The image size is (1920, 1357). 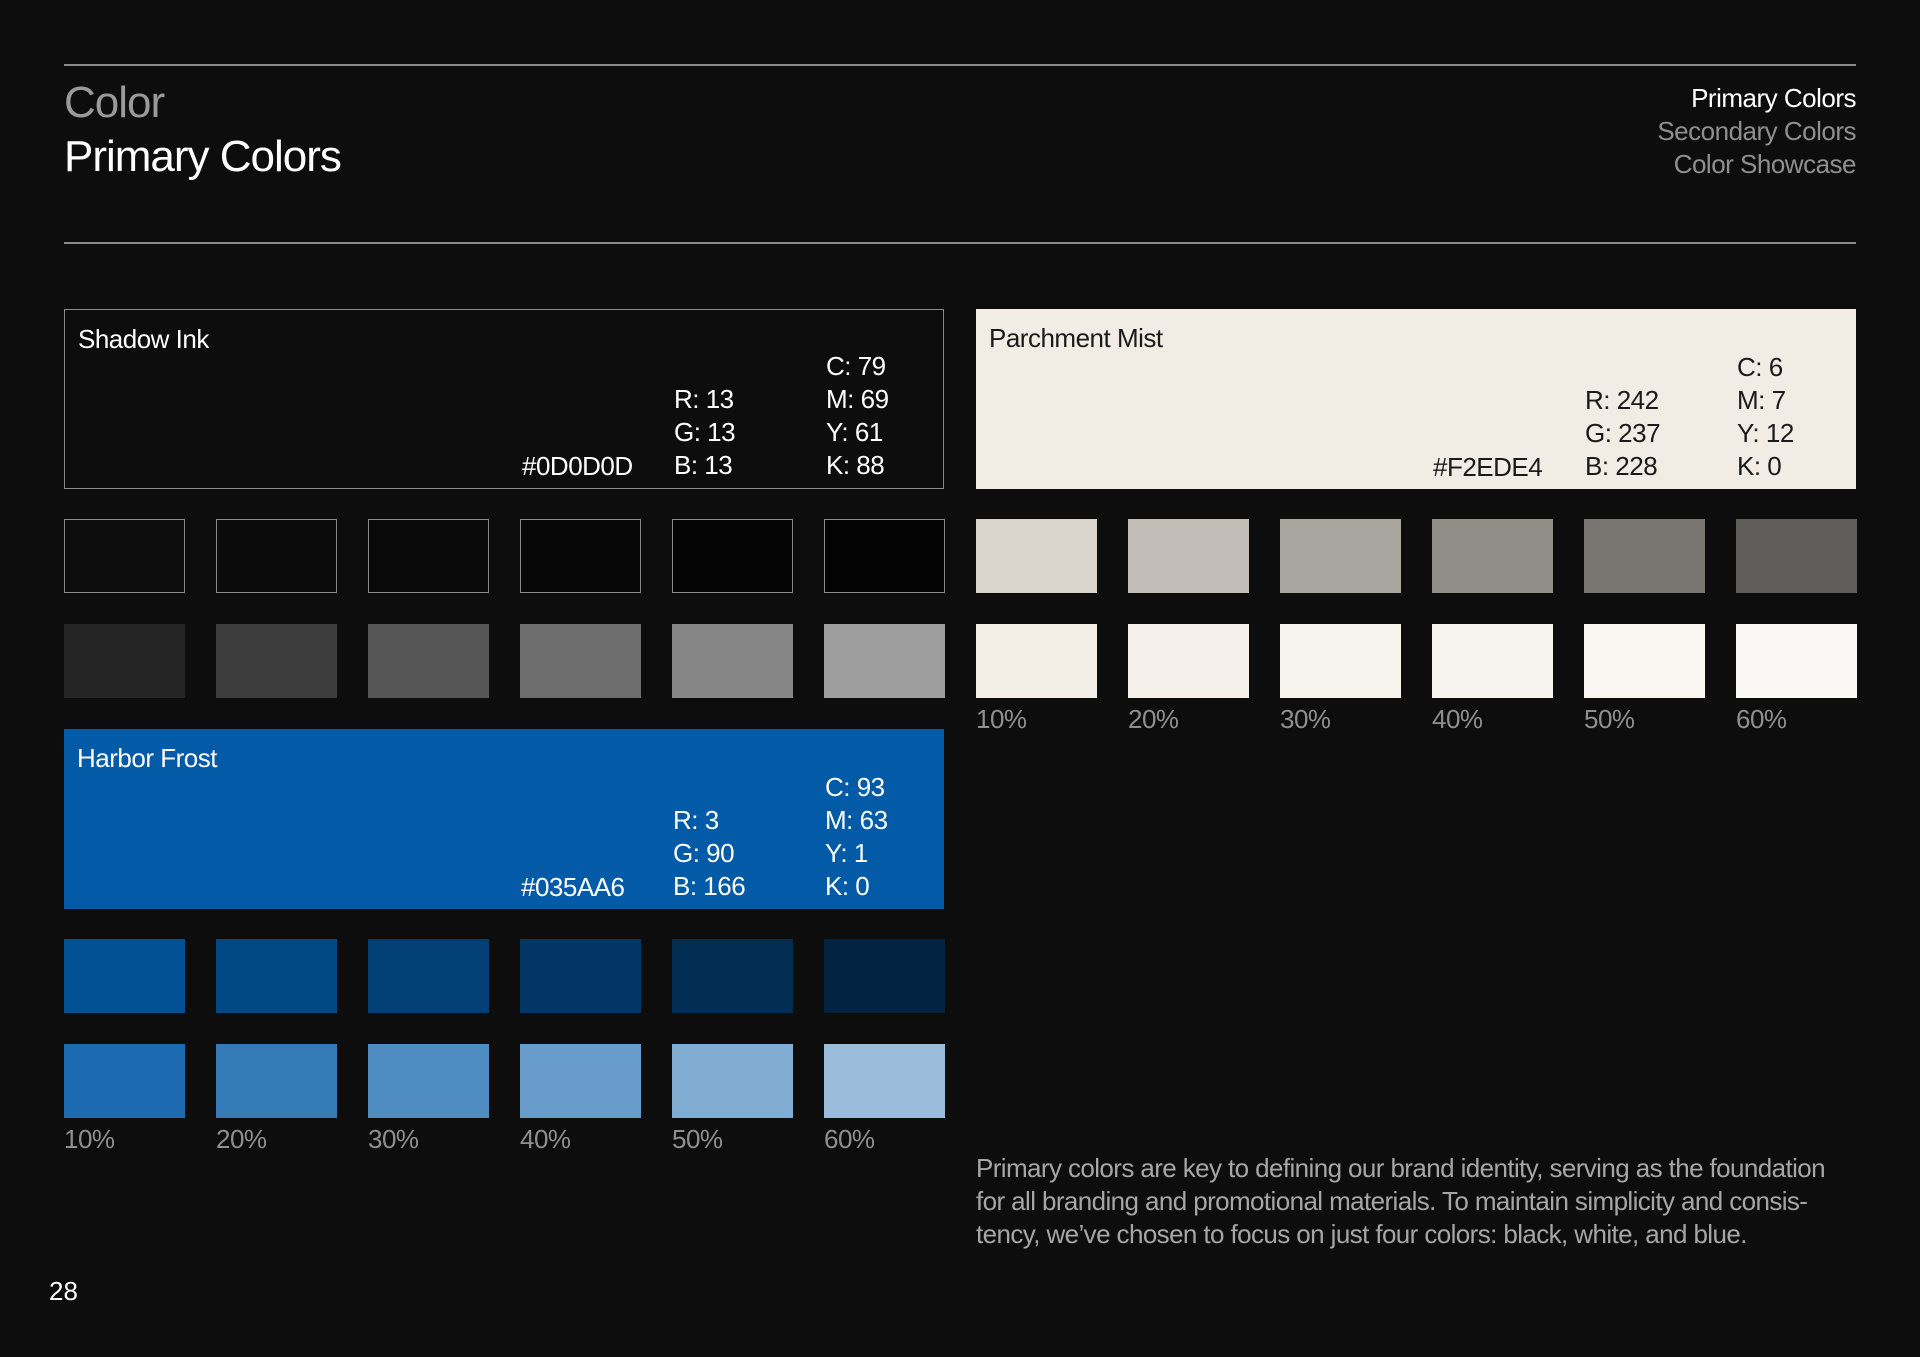 I want to click on rgb-r: R: 13, so click(x=704, y=399).